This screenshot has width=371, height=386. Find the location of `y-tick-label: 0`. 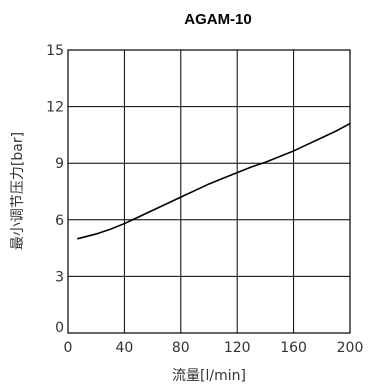

y-tick-label: 0 is located at coordinates (59, 328).